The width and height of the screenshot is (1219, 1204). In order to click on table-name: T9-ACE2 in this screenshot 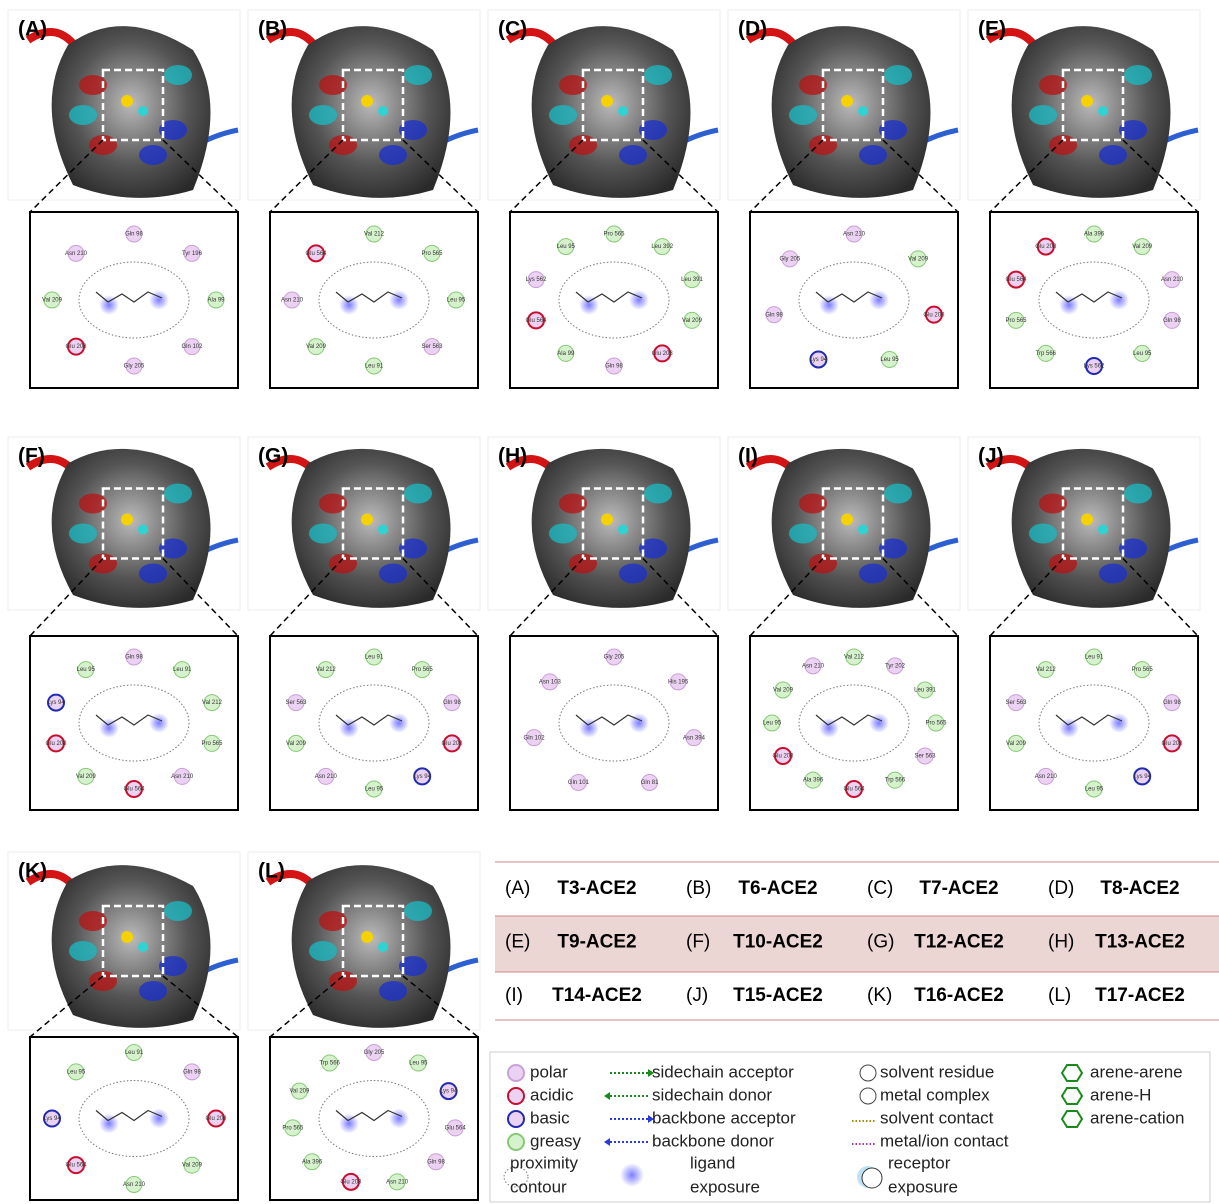, I will do `click(596, 942)`.